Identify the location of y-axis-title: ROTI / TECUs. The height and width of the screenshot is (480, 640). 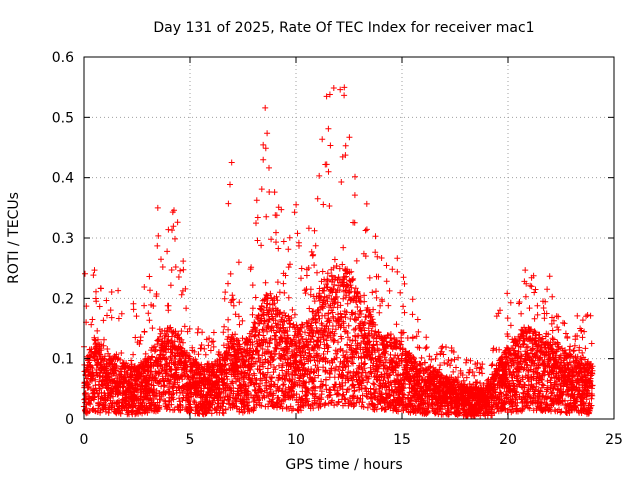
(14, 238).